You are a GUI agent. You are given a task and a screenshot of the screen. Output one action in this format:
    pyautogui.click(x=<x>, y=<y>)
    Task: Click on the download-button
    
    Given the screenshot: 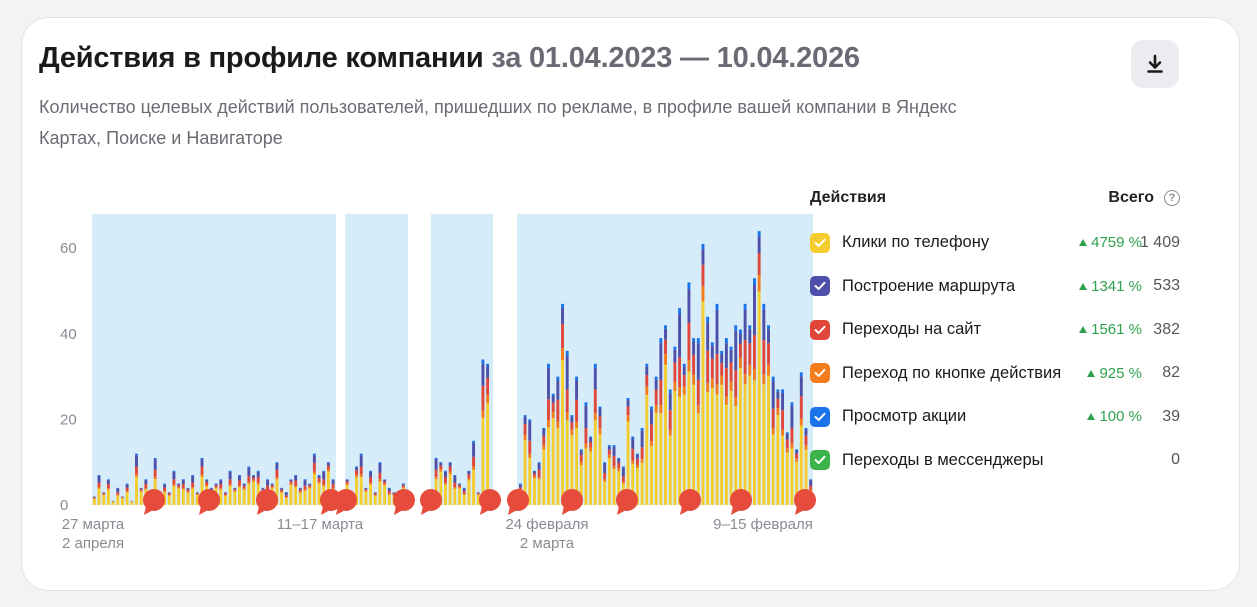 What is the action you would take?
    pyautogui.click(x=1155, y=64)
    